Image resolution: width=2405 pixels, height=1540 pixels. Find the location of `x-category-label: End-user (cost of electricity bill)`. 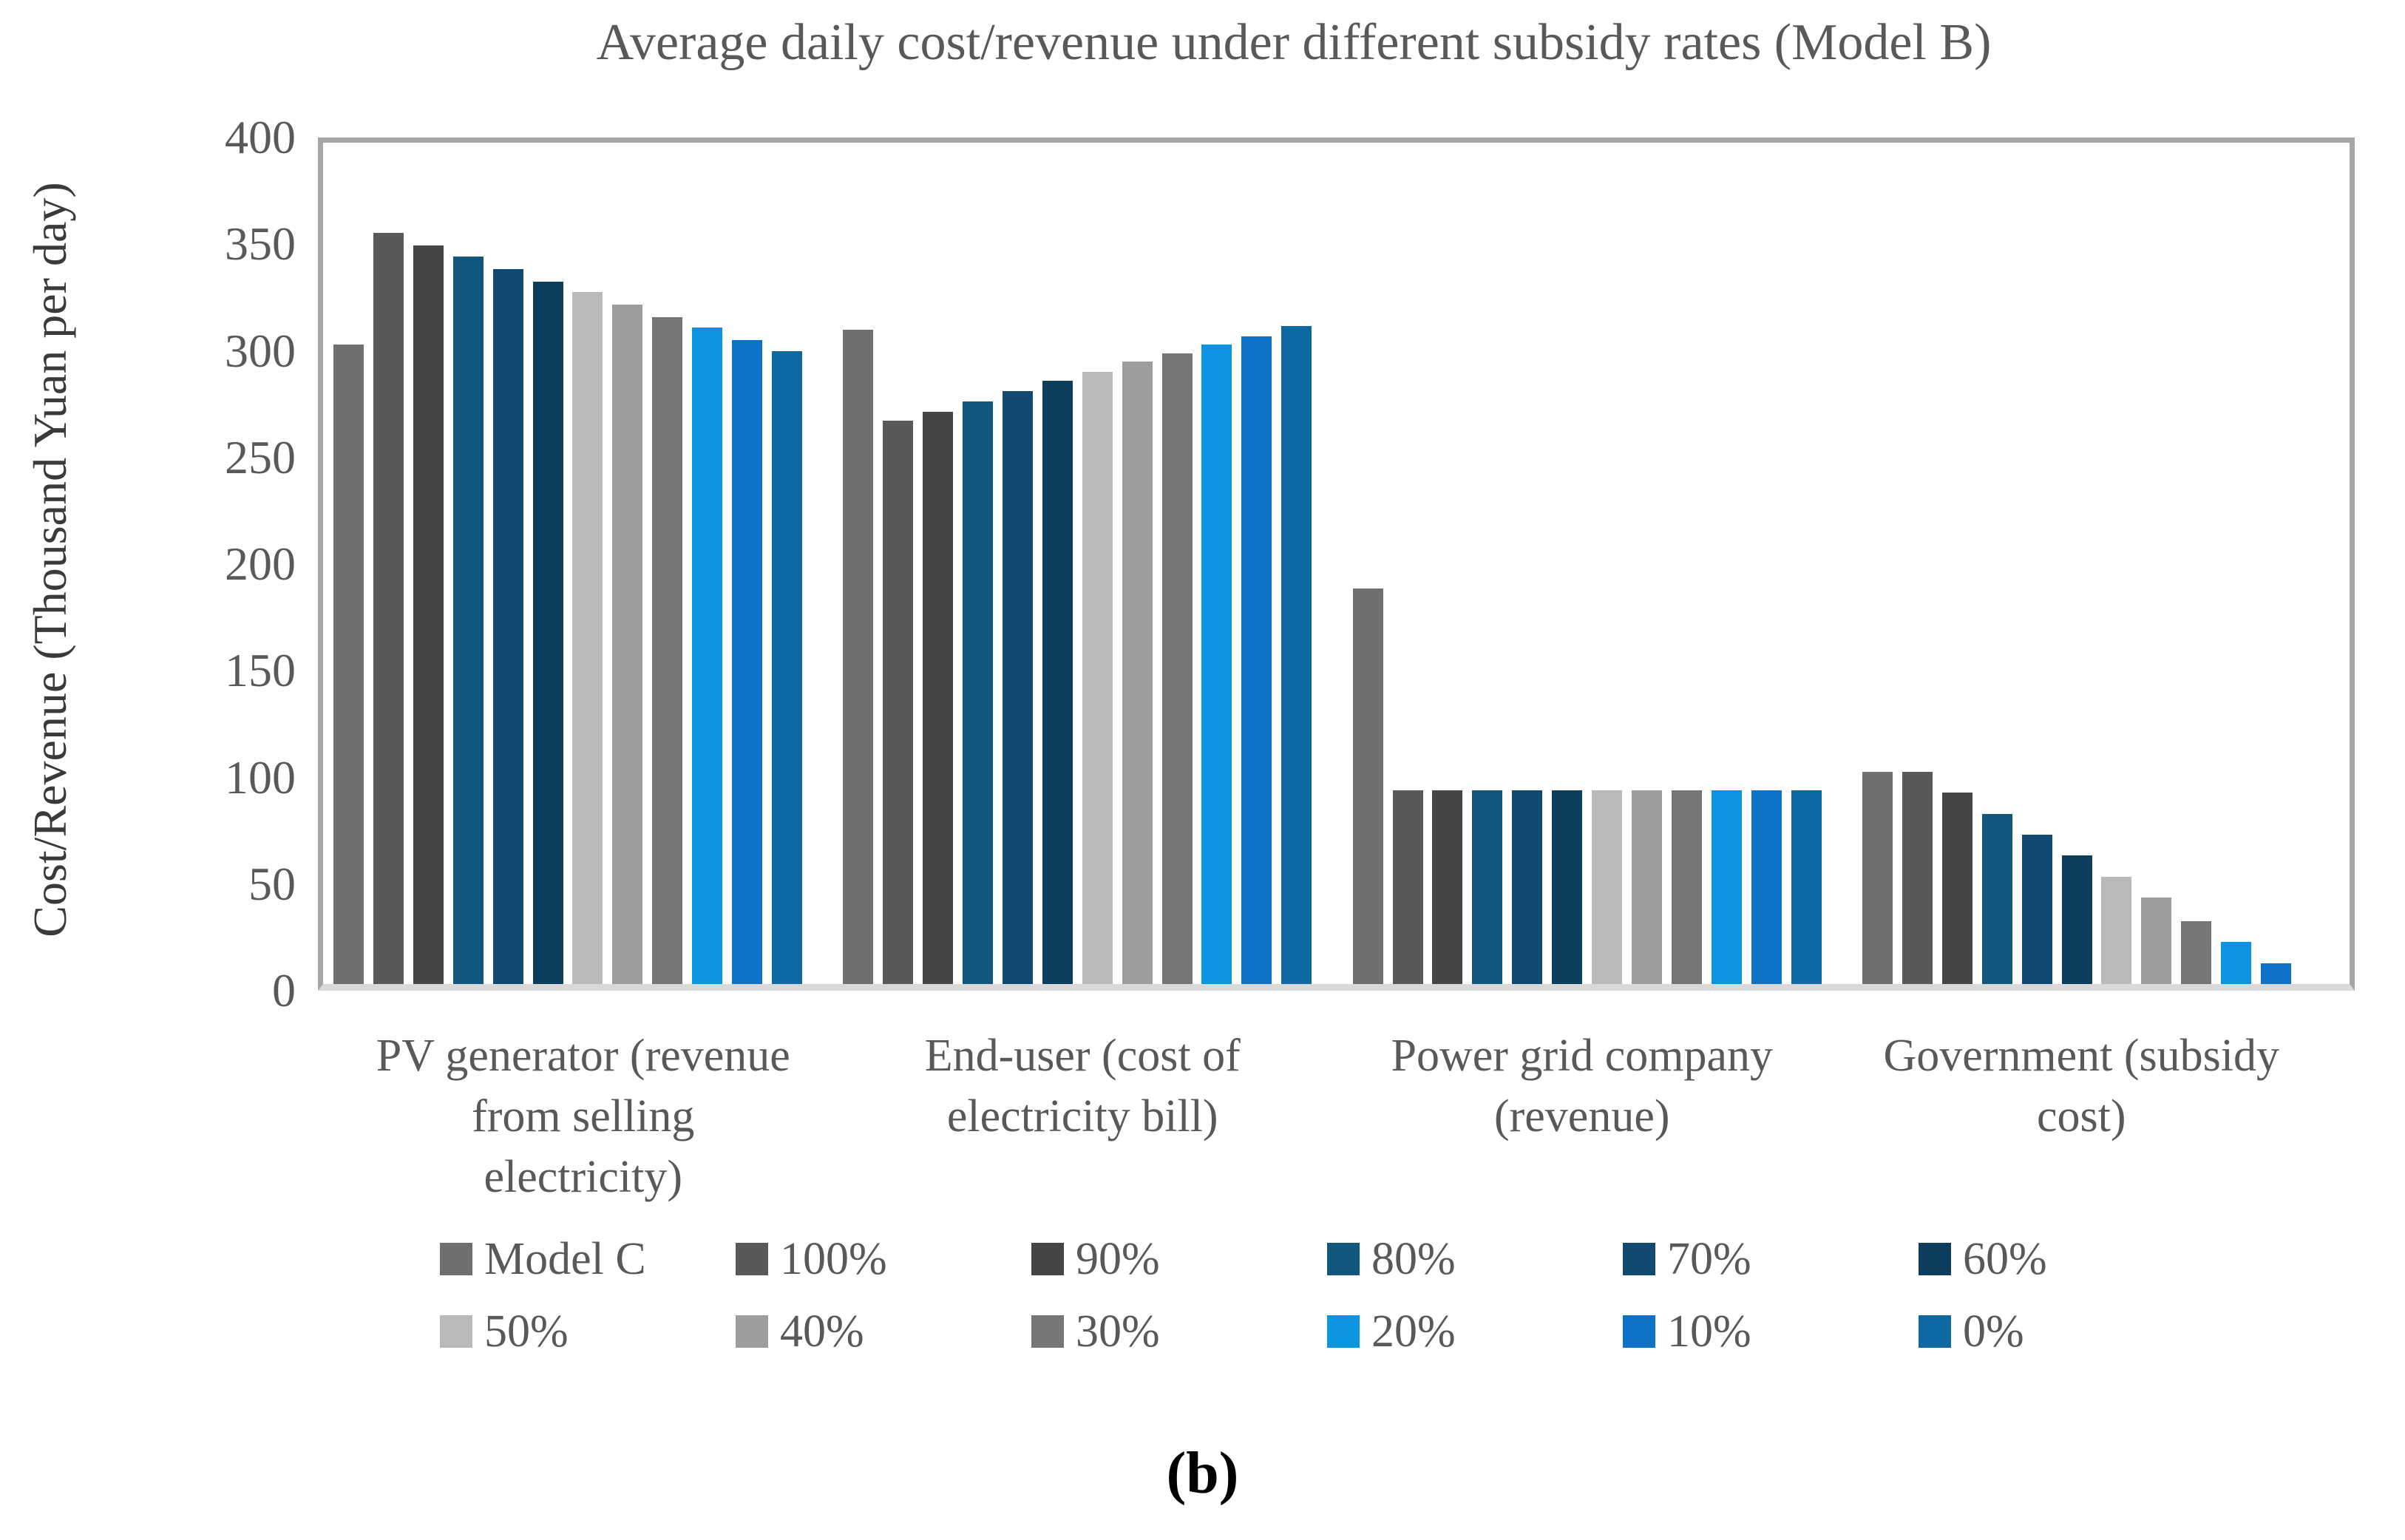

x-category-label: End-user (cost of electricity bill) is located at coordinates (1082, 1086).